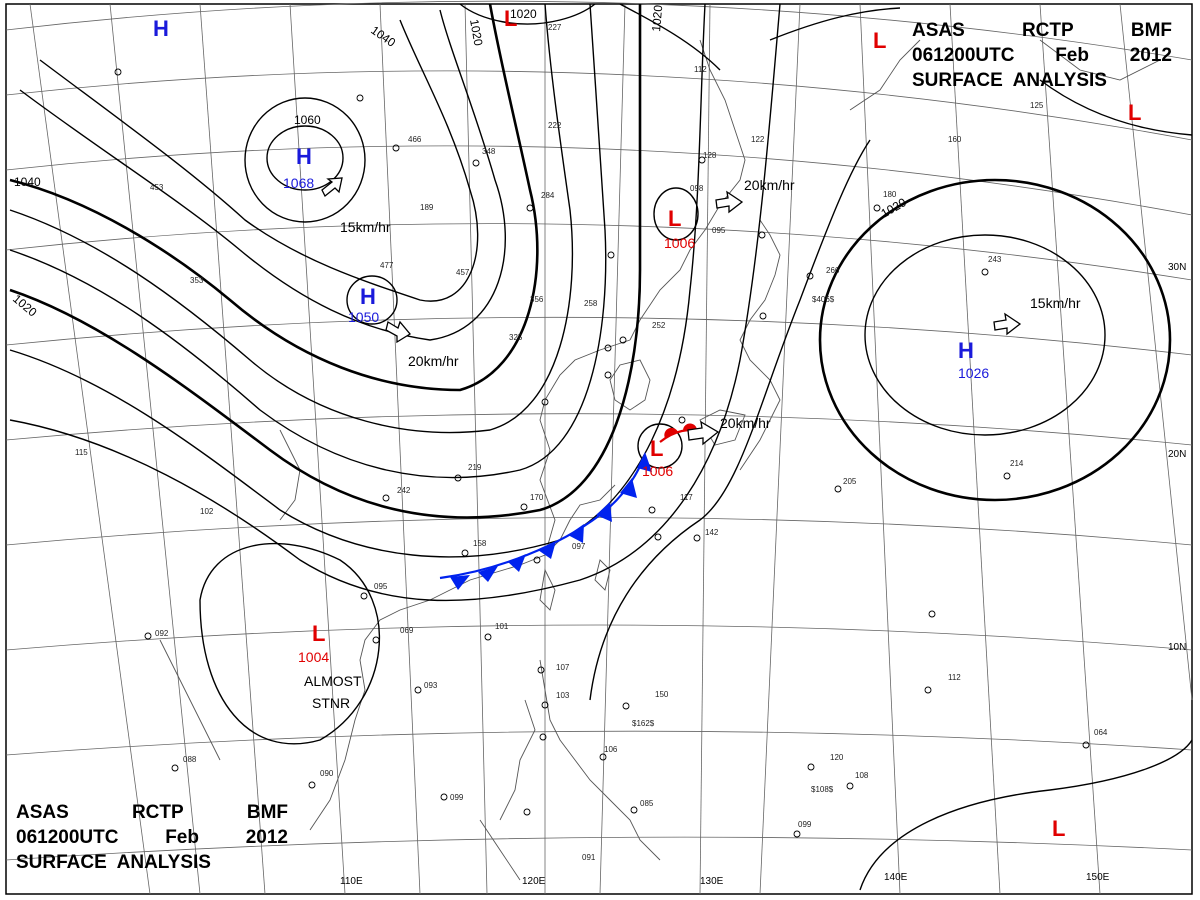  Describe the element at coordinates (415, 139) in the screenshot. I see `station-value: 466` at that location.